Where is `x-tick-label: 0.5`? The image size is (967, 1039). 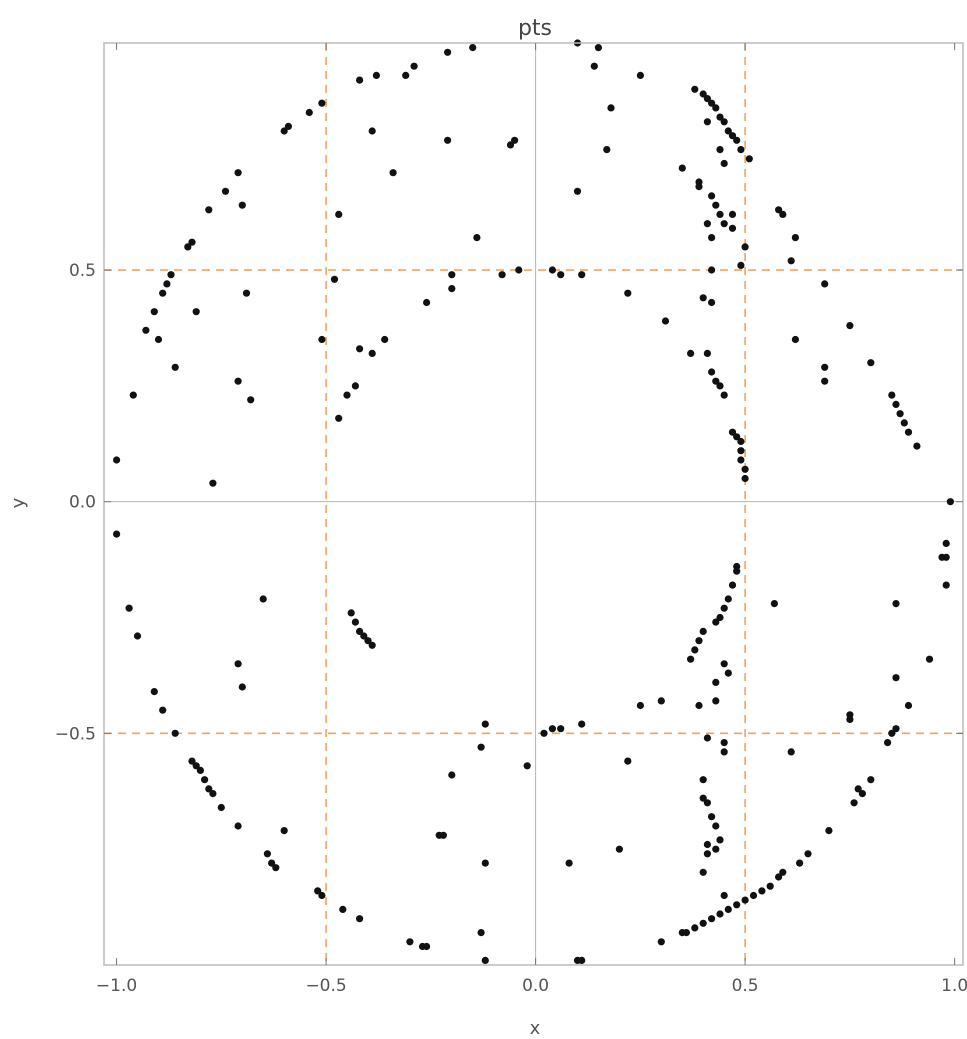
x-tick-label: 0.5 is located at coordinates (745, 986).